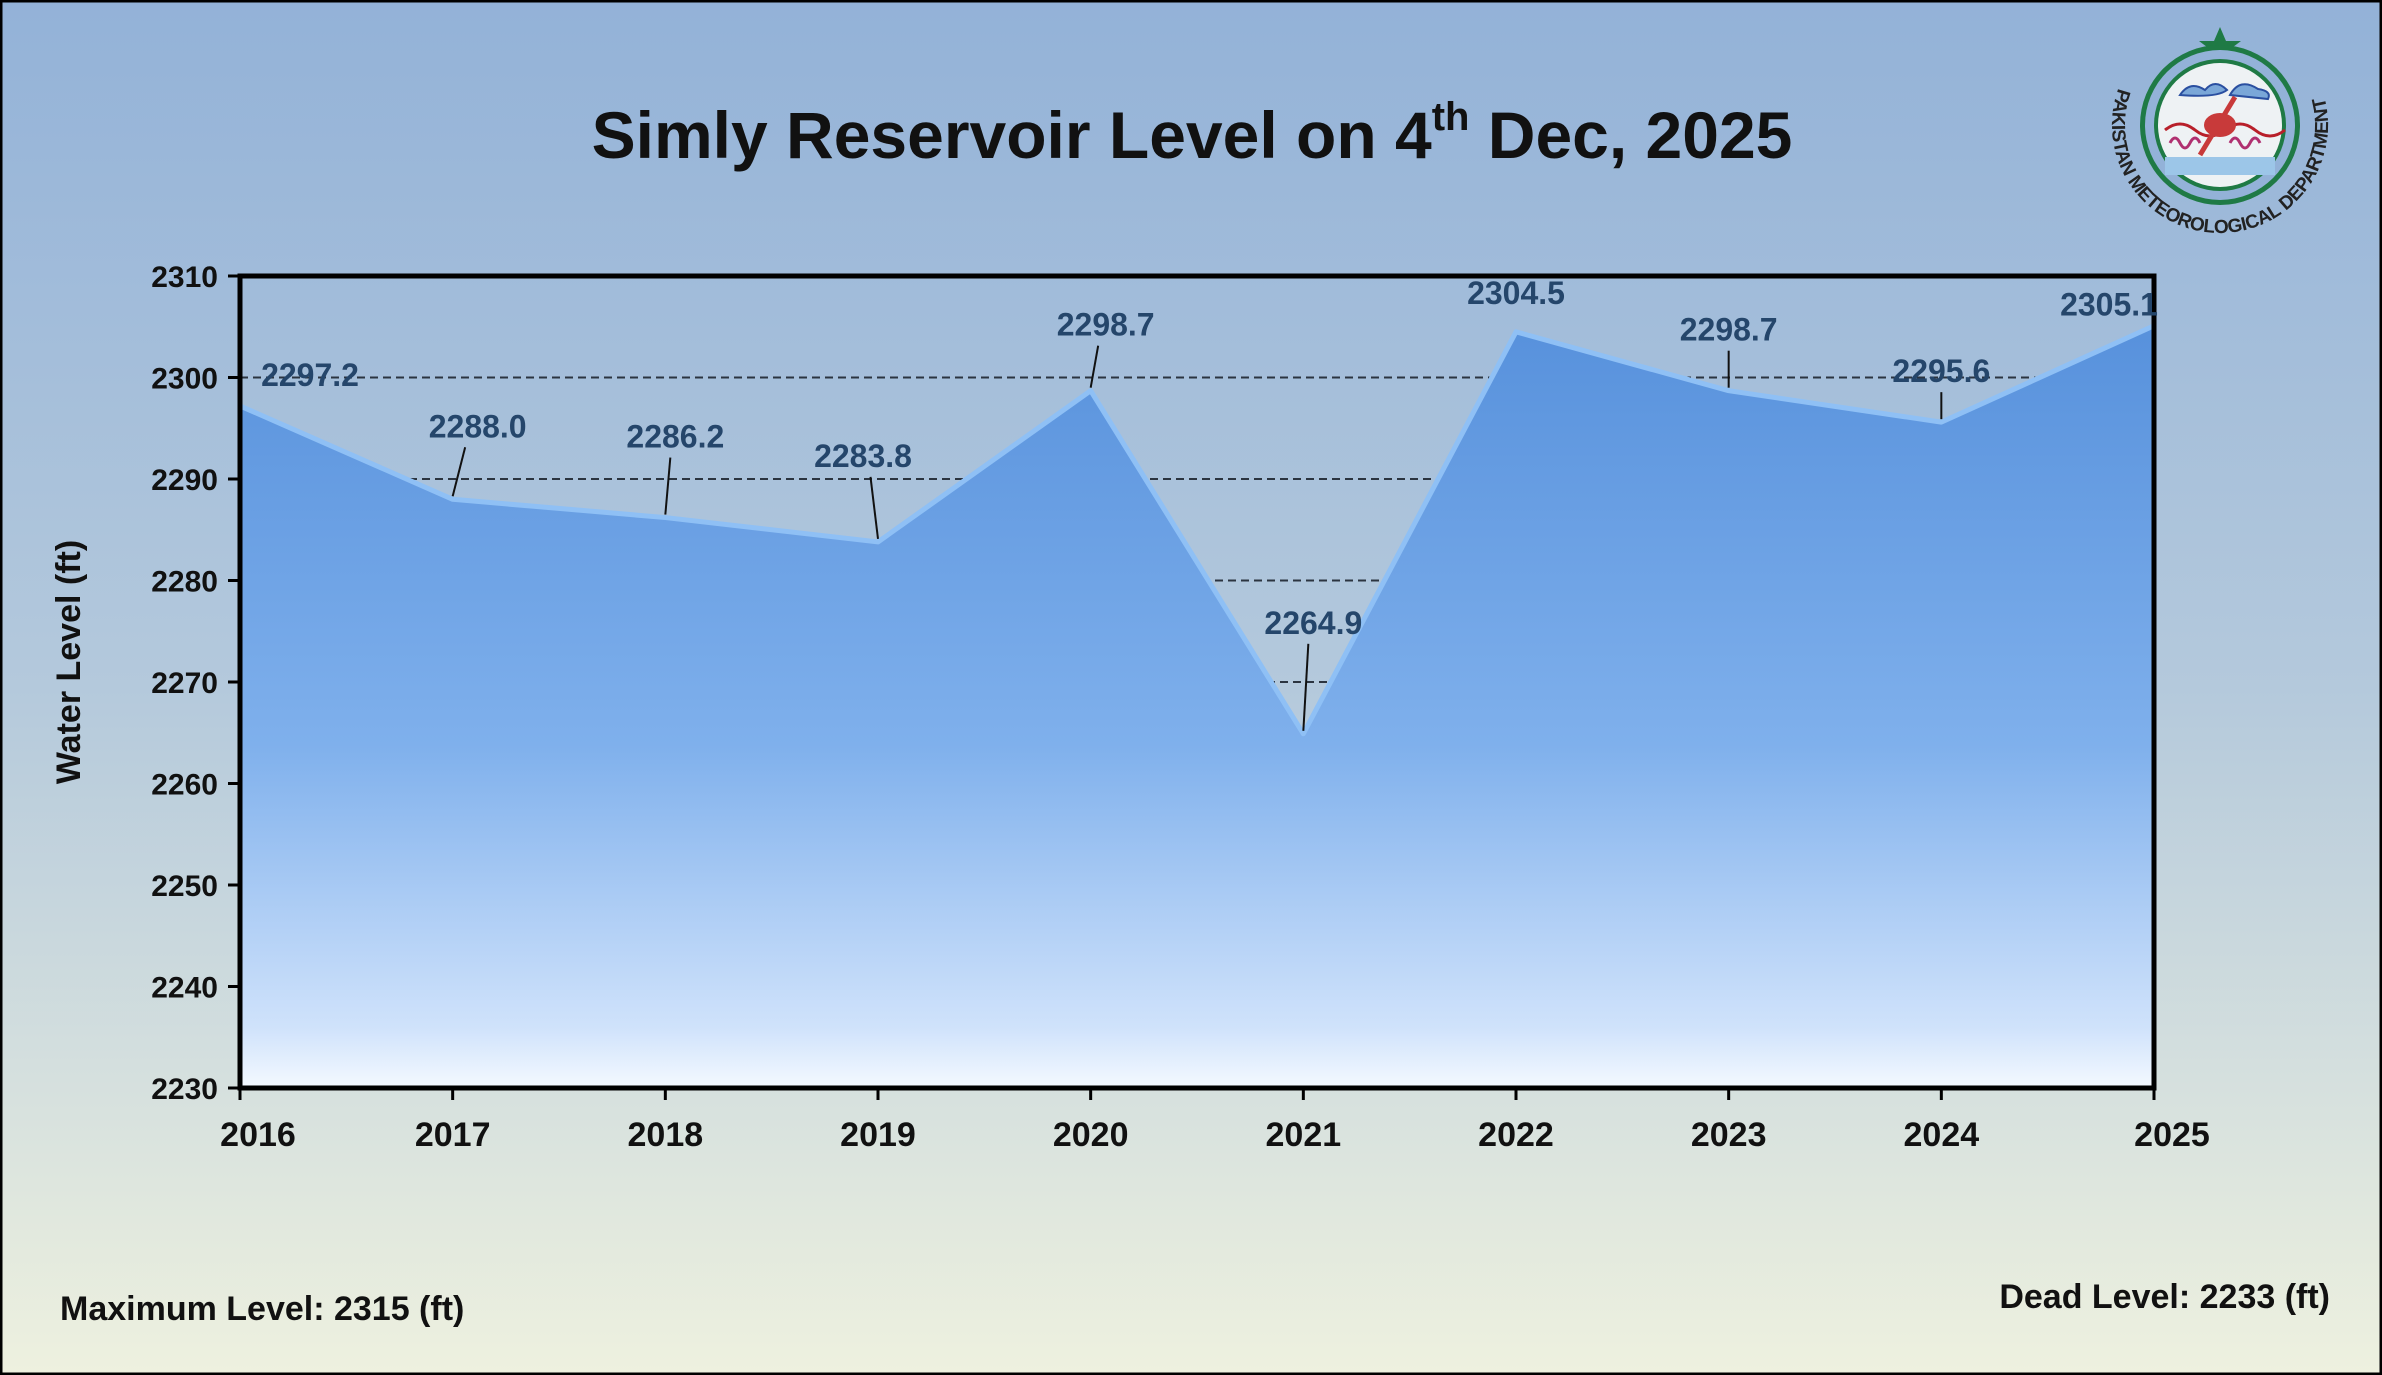 This screenshot has height=1375, width=2382. What do you see at coordinates (863, 456) in the screenshot?
I see `data-label: 2283.8` at bounding box center [863, 456].